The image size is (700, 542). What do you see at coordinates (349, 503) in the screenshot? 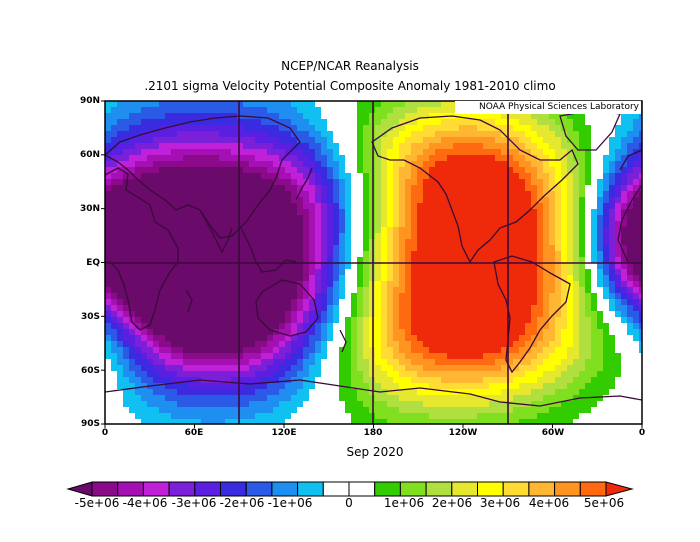
I see `colorbar-label: 0` at bounding box center [349, 503].